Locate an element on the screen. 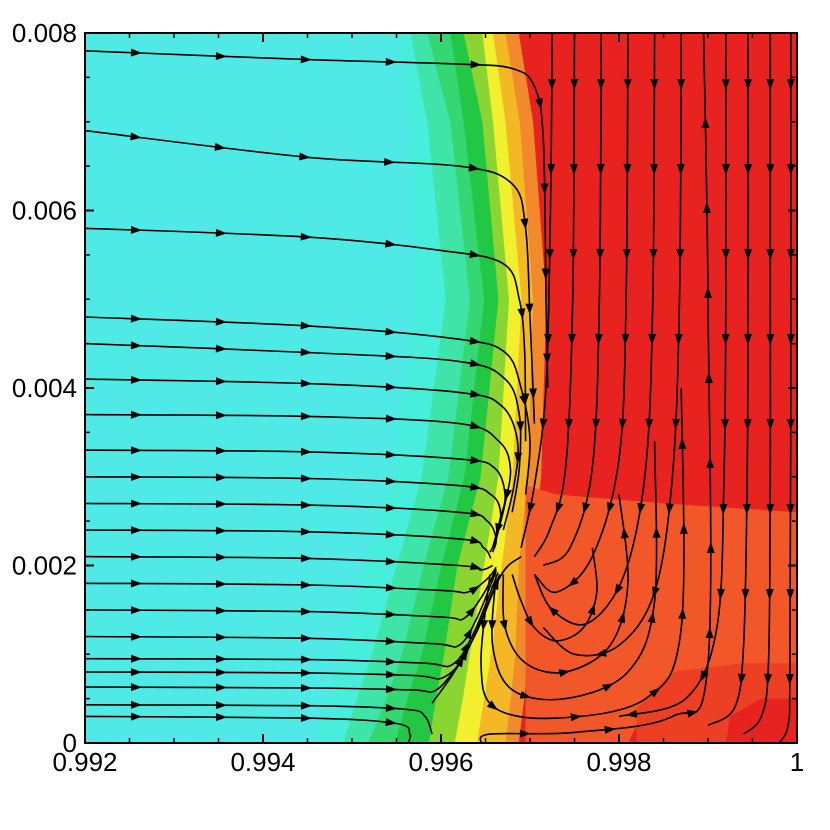 This screenshot has height=830, width=830. x-tick-label: 1 is located at coordinates (797, 762).